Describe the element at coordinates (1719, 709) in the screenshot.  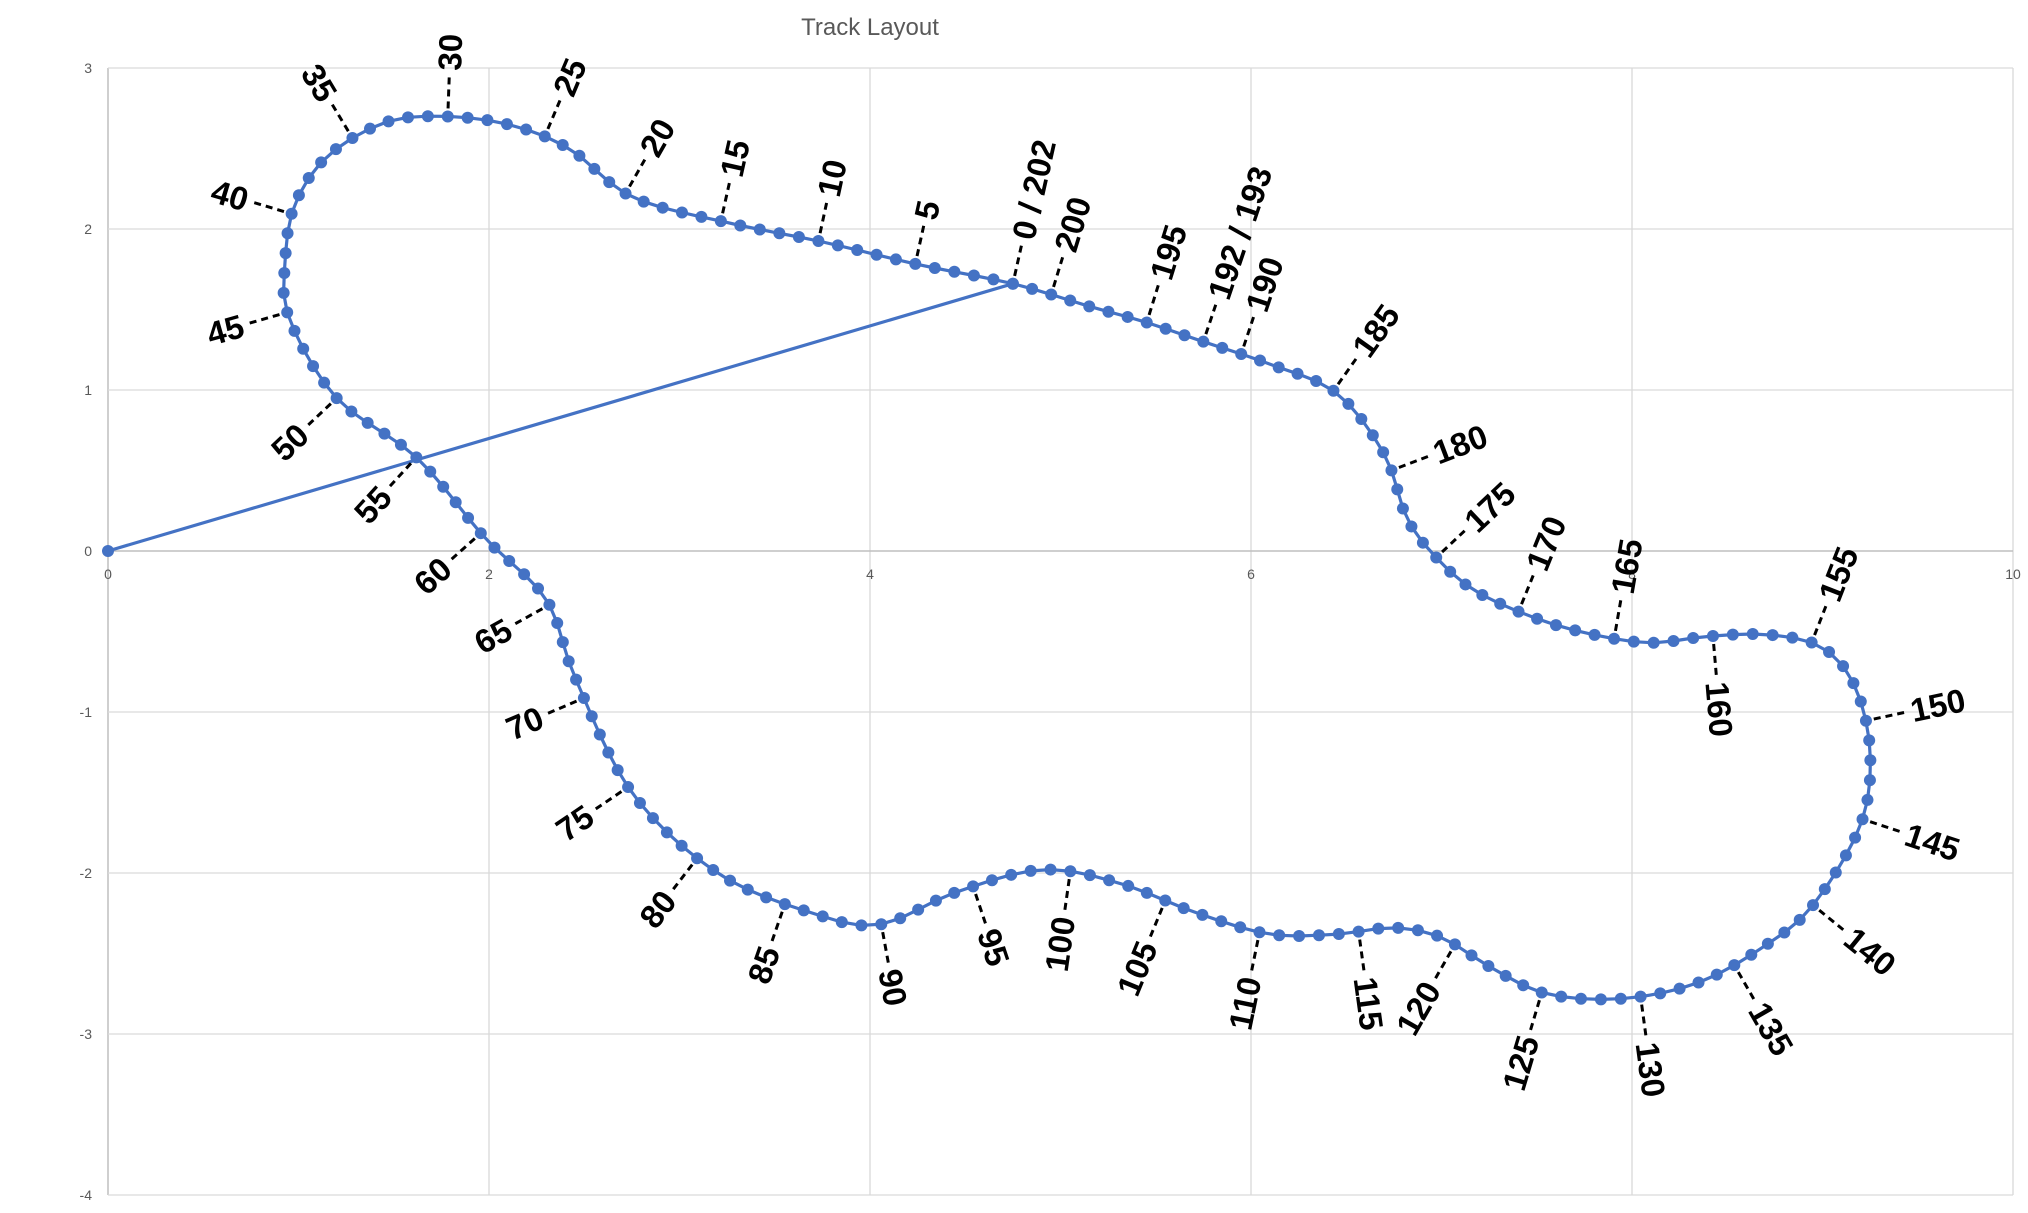
I see `point-label: 160` at that location.